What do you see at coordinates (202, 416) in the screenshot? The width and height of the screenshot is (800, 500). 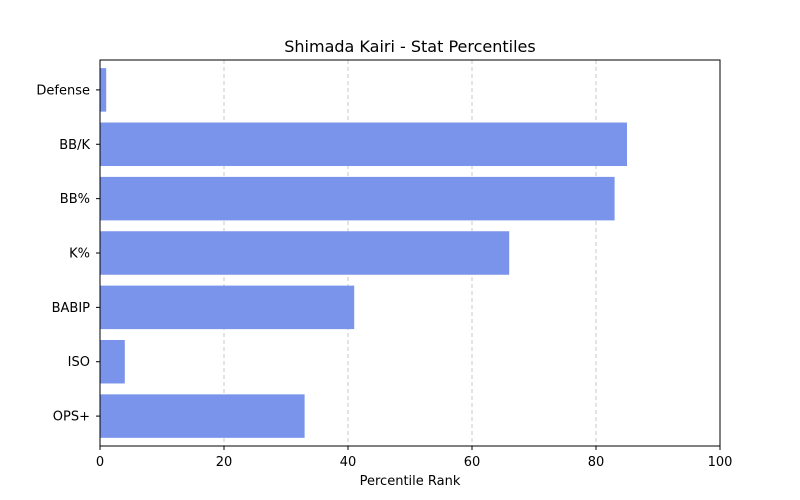 I see `bar-OPS+` at bounding box center [202, 416].